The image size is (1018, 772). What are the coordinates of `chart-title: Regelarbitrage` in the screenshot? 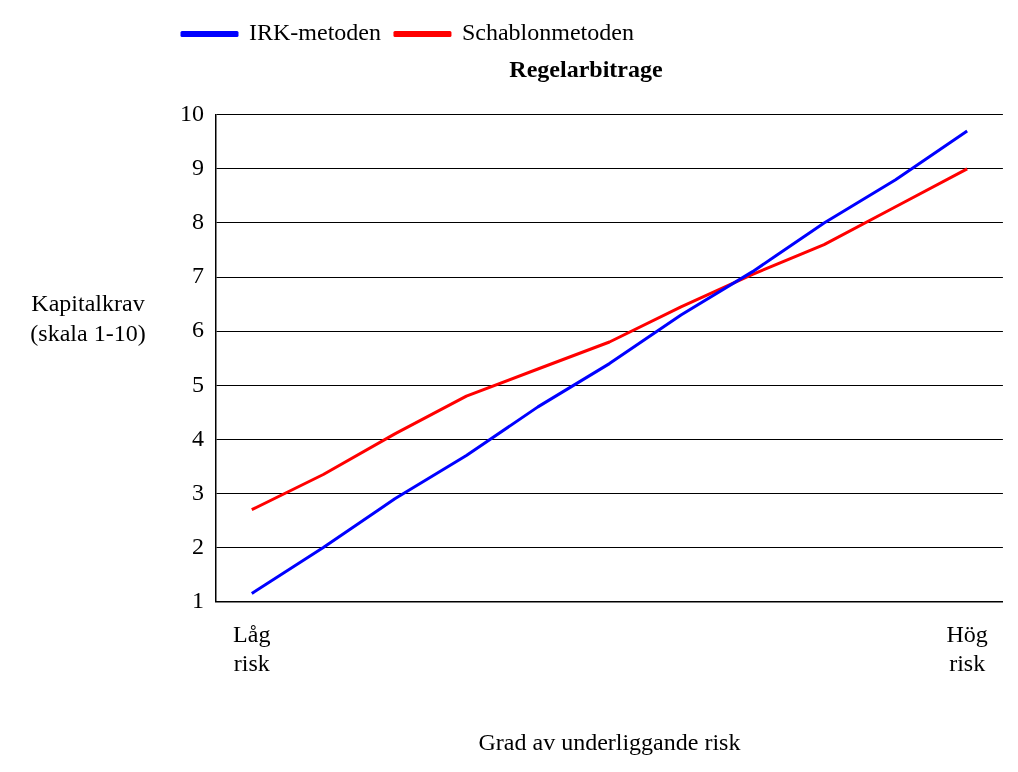 It's located at (586, 68).